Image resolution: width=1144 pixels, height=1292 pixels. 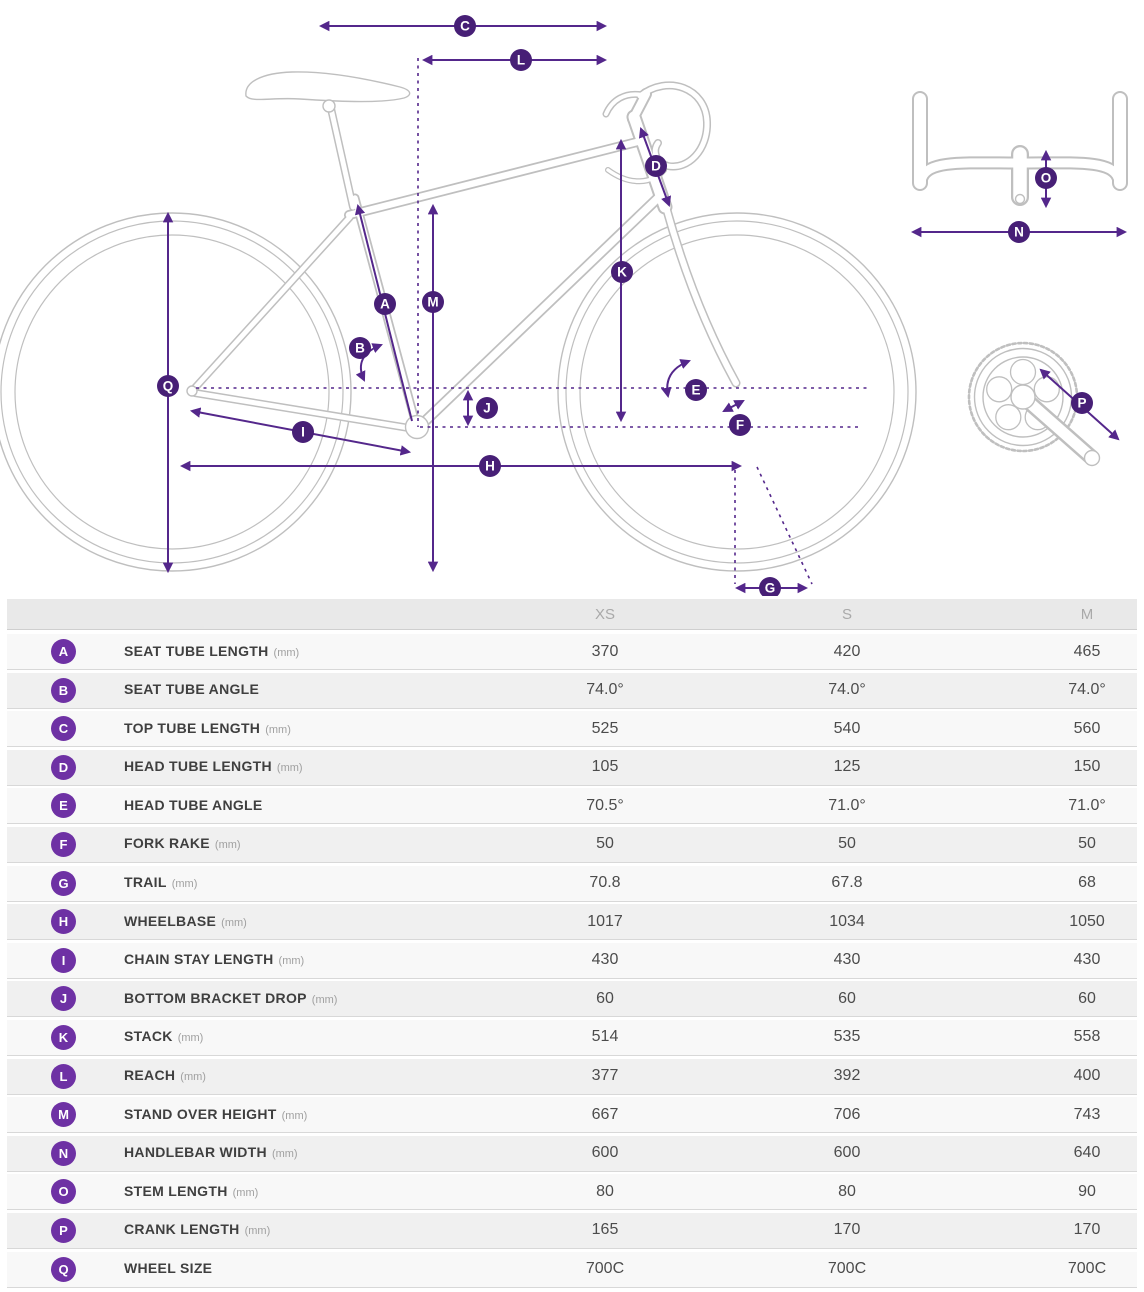 What do you see at coordinates (215, 997) in the screenshot?
I see `measurement-label: BOTTOM BRACKET DROP` at bounding box center [215, 997].